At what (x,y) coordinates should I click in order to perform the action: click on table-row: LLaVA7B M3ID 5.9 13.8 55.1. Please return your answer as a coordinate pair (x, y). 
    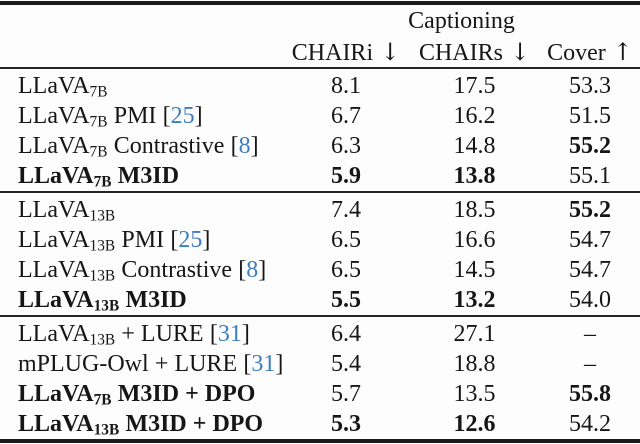
    Looking at the image, I should click on (320, 176).